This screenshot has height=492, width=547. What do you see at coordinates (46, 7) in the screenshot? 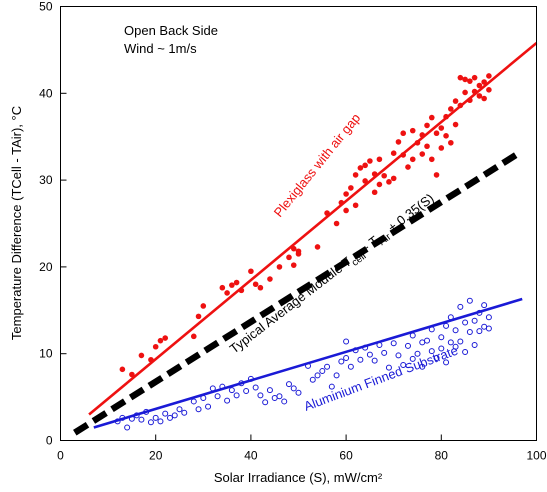
I see `y-tick-label: 50` at bounding box center [46, 7].